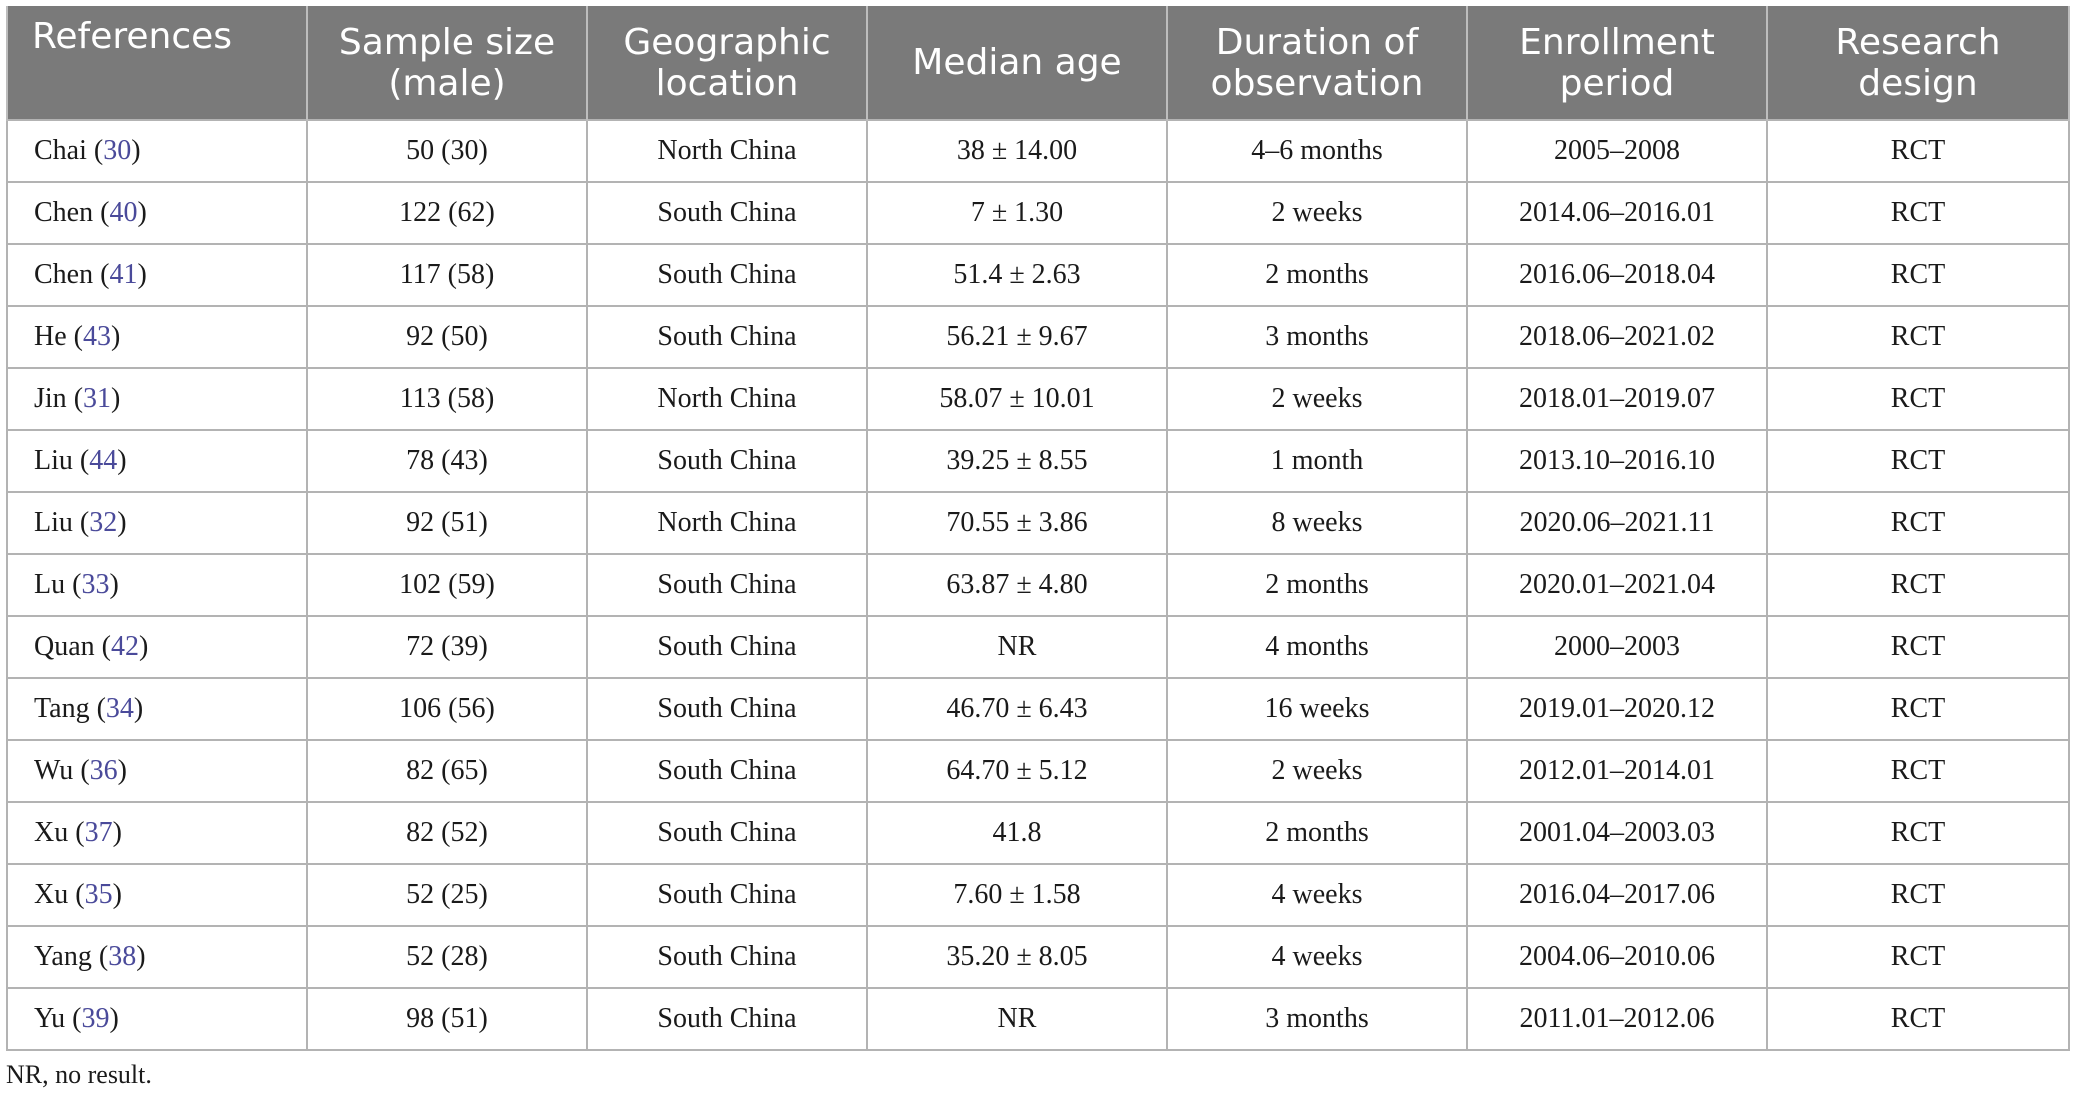  I want to click on reference-author: Chen, so click(64, 212).